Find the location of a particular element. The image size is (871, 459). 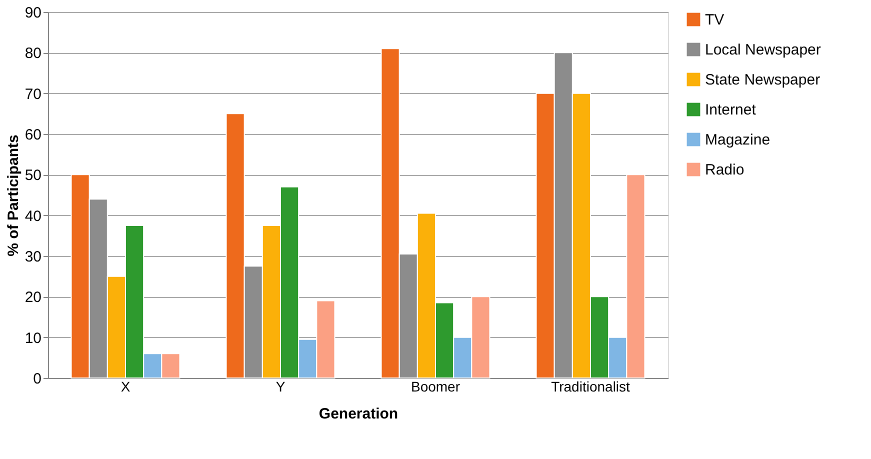

legend-label: Local Newspaper is located at coordinates (763, 50).